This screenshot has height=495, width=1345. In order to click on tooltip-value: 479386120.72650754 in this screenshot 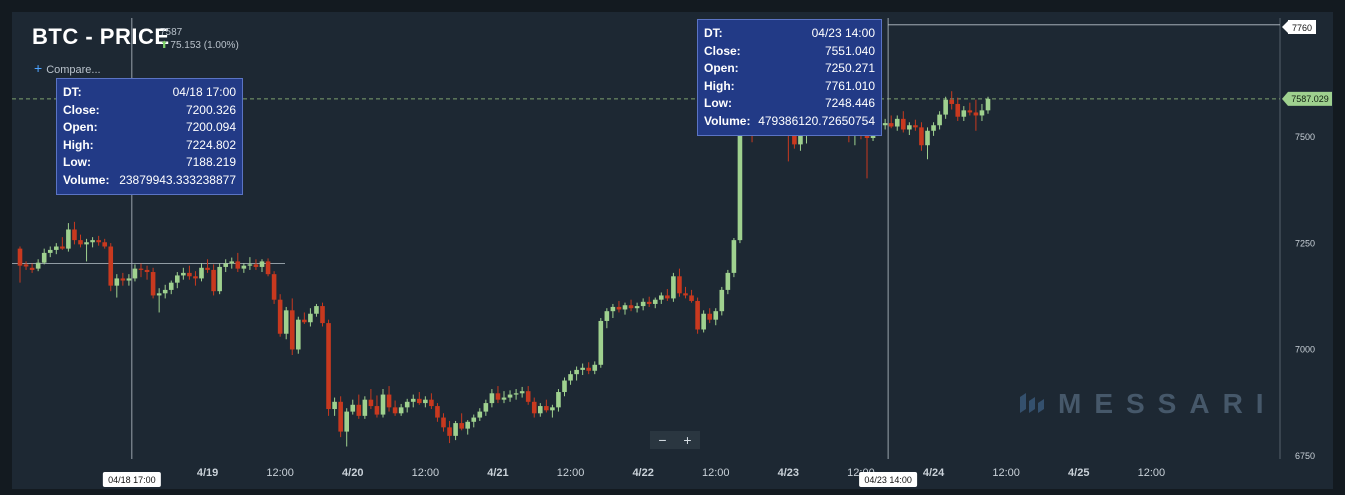, I will do `click(816, 120)`.